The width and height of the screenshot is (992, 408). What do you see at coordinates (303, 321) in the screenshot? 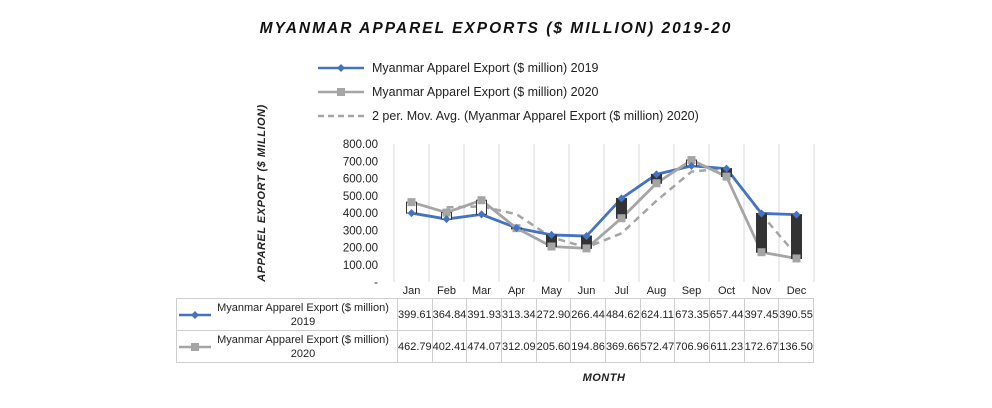
I see `series-name-line2: 2019` at bounding box center [303, 321].